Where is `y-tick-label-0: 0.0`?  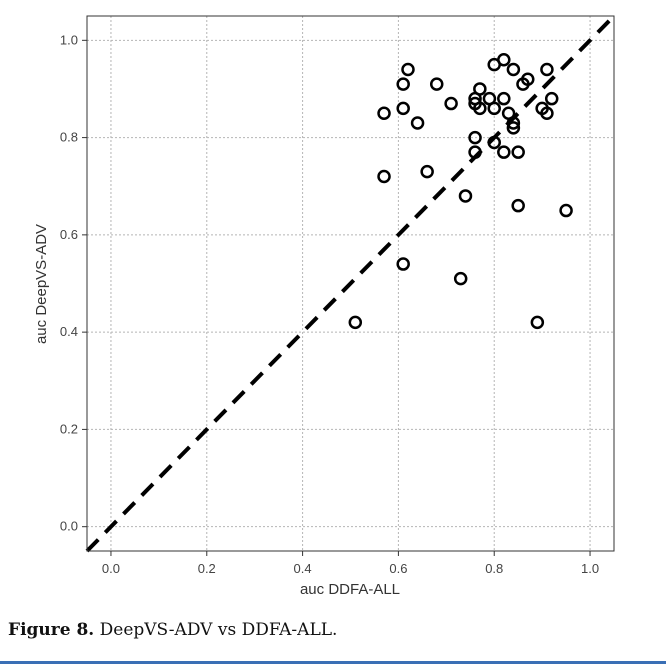
y-tick-label-0: 0.0 is located at coordinates (69, 526).